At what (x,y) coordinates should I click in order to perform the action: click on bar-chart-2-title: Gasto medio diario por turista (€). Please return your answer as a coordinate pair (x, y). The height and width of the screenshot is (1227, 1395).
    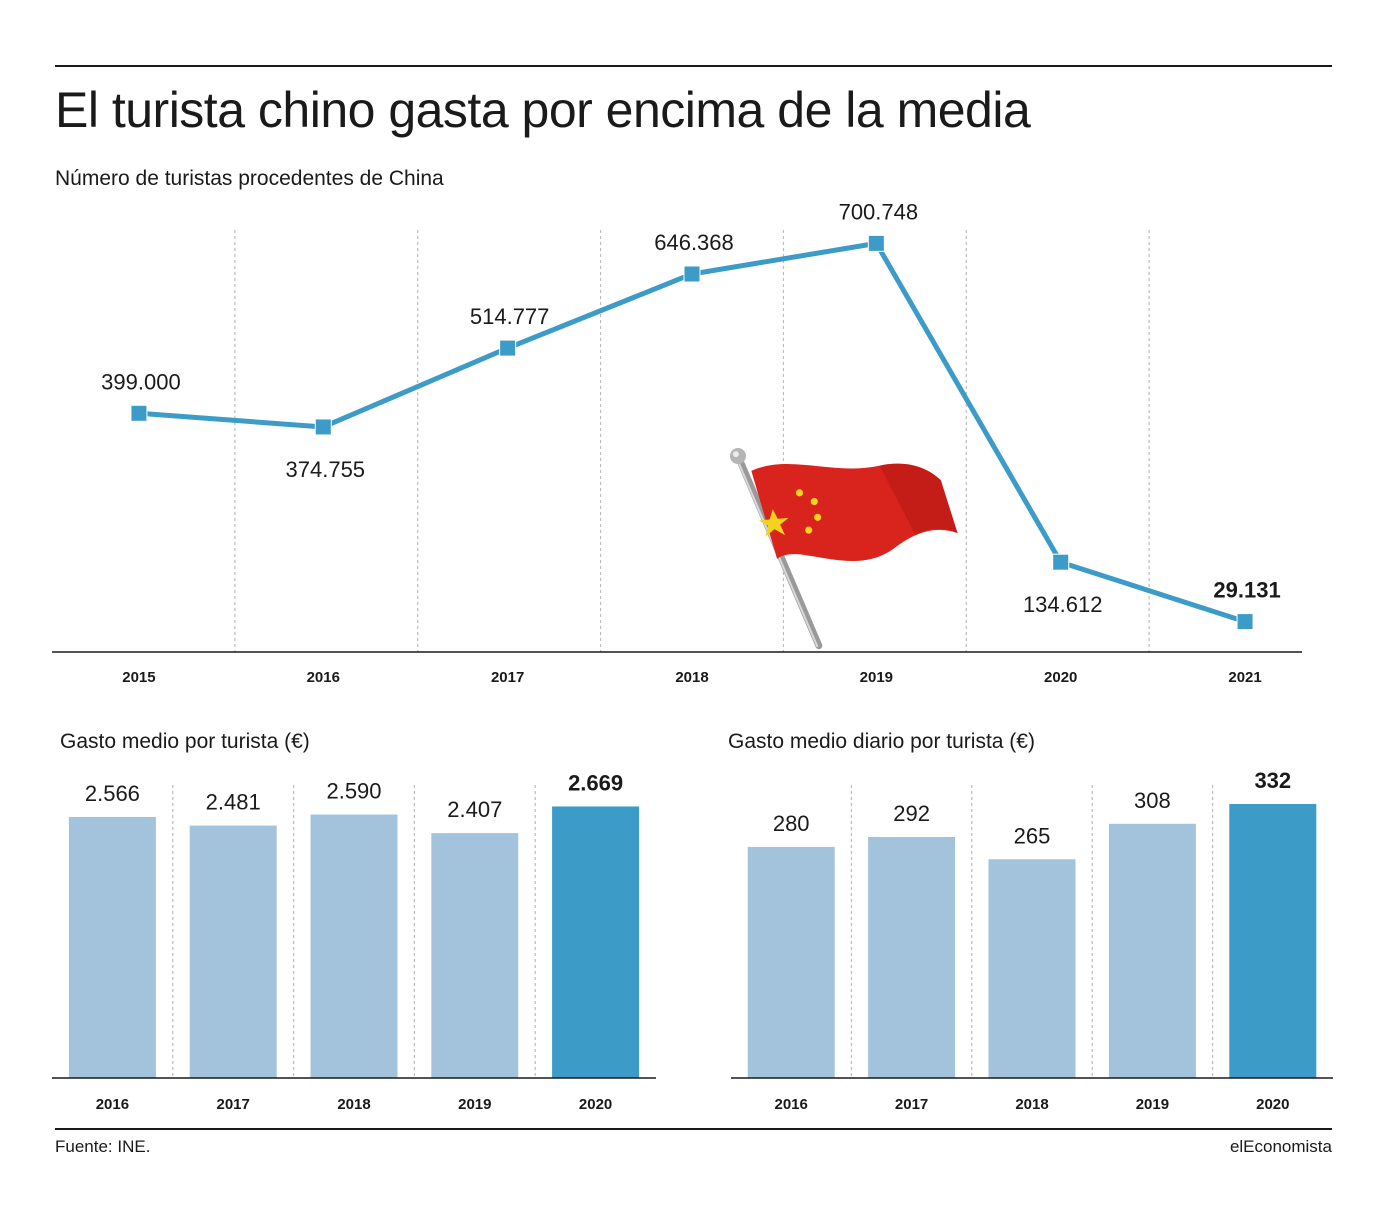
    Looking at the image, I should click on (881, 741).